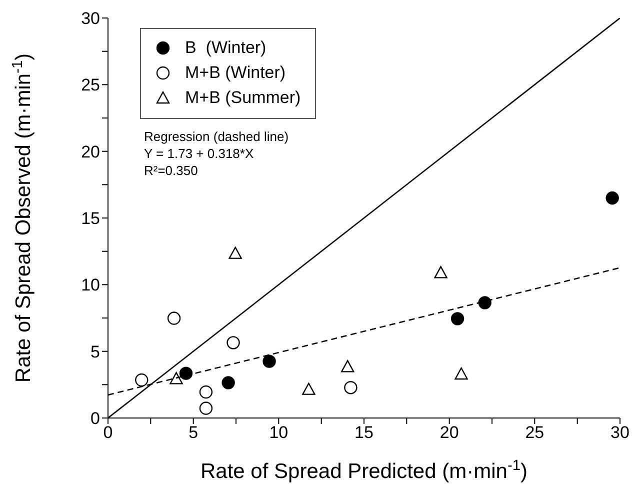 The image size is (632, 484). What do you see at coordinates (193, 432) in the screenshot?
I see `x-tick-label: 5` at bounding box center [193, 432].